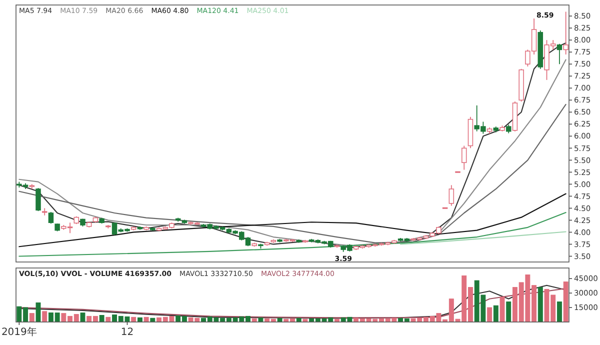 This screenshot has height=345, width=600. What do you see at coordinates (127, 332) in the screenshot?
I see `x-tick-label: 12` at bounding box center [127, 332].